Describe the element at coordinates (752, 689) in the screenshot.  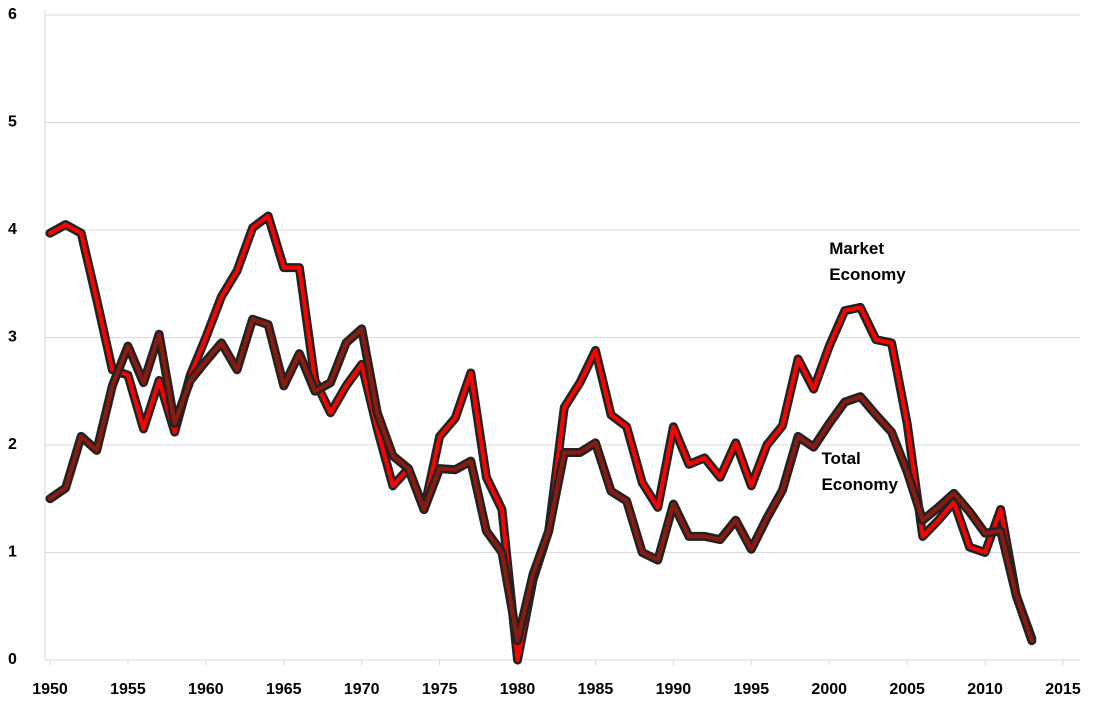
I see `x-tick-label: 1995` at that location.